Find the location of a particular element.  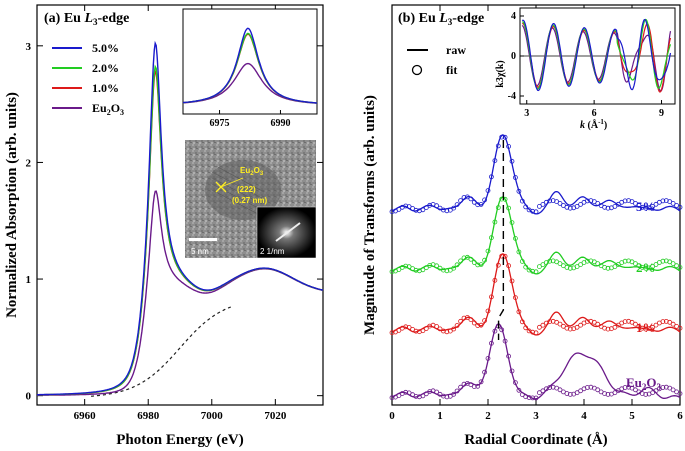

panel-a-title: (a) Eu L3-edge is located at coordinates (86, 19).